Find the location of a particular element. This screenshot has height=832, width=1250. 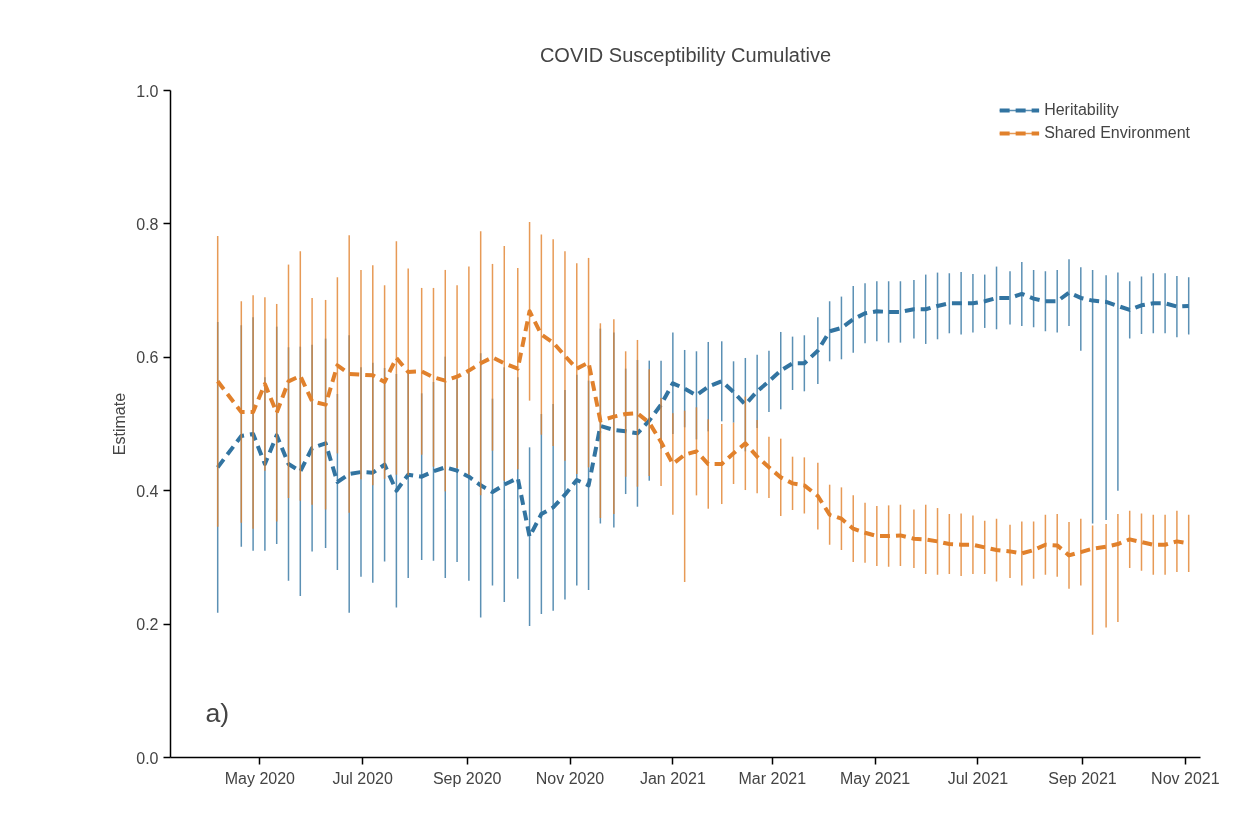

x-tick-label: Sep 2020 is located at coordinates (467, 778).